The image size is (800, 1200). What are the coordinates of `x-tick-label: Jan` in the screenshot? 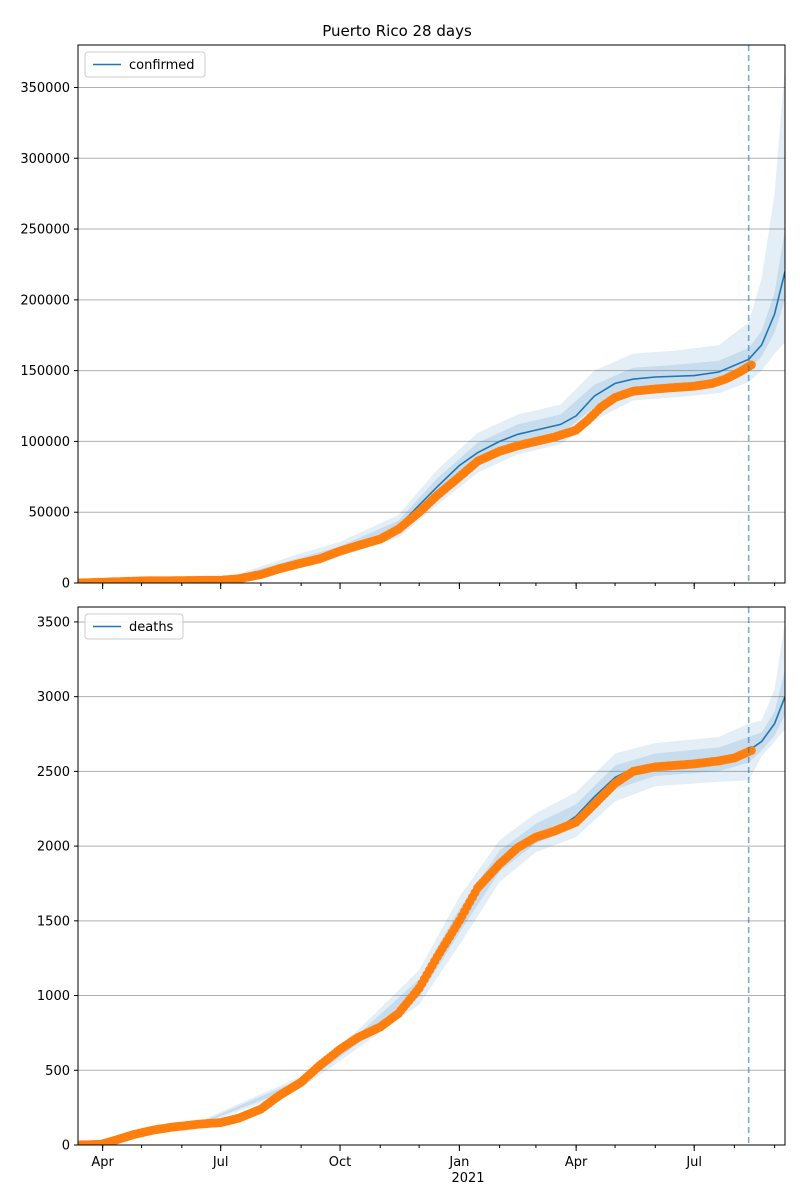 It's located at (458, 1162).